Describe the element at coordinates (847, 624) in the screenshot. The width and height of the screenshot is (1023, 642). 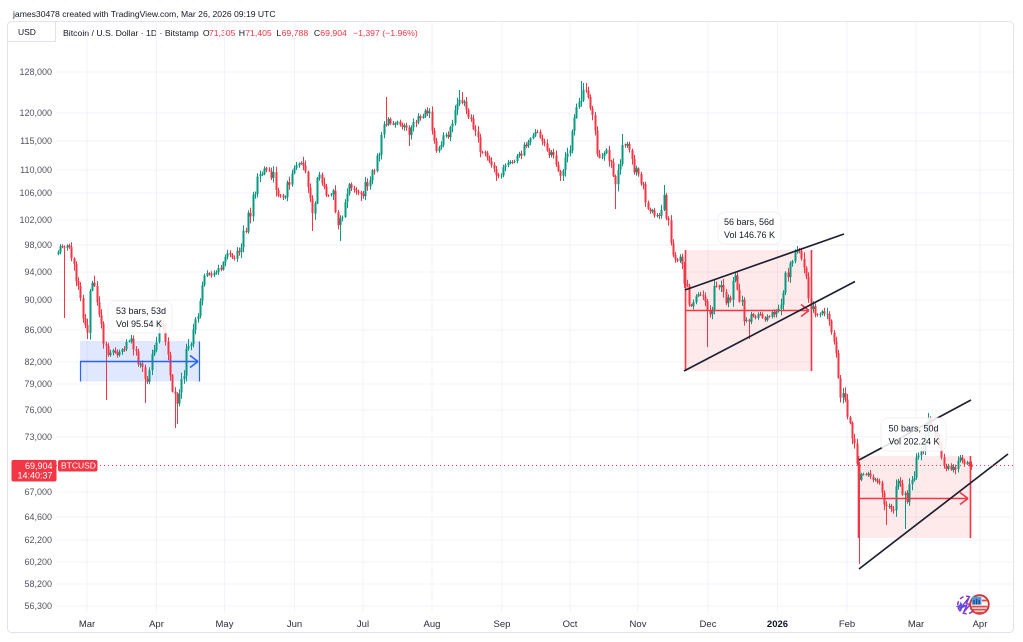
I see `svg-text: Feb` at that location.